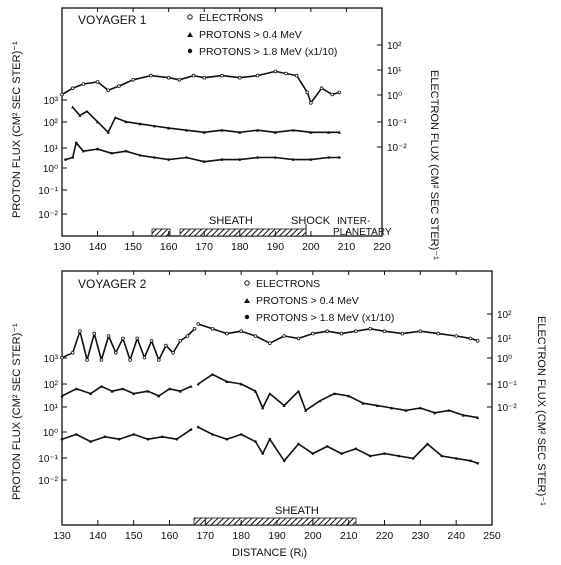 This screenshot has width=561, height=565. I want to click on v1-label-sheath: SHEATH, so click(231, 221).